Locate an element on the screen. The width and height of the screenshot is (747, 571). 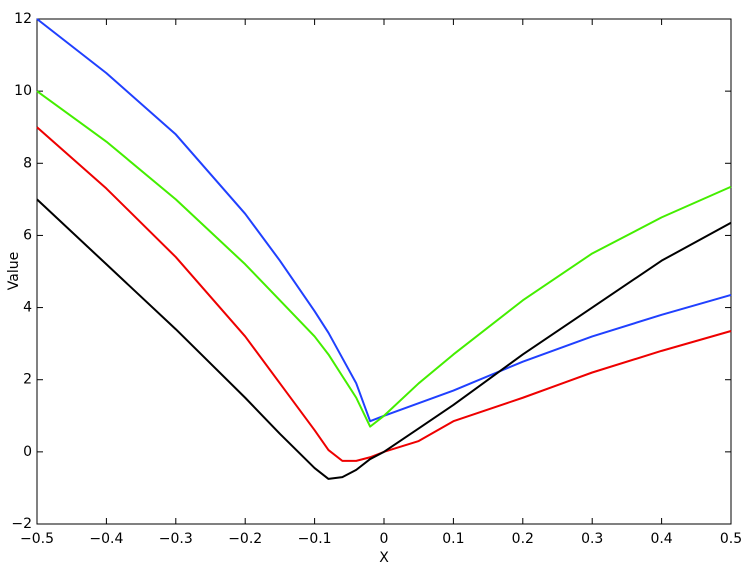
x-axis-label: X is located at coordinates (384, 558).